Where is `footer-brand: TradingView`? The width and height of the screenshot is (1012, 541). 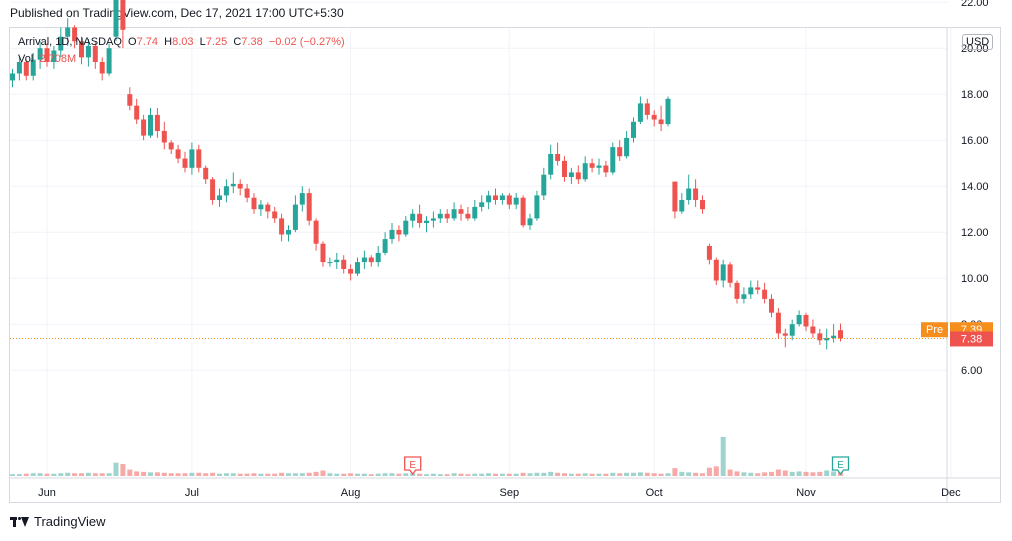
footer-brand: TradingView is located at coordinates (58, 521).